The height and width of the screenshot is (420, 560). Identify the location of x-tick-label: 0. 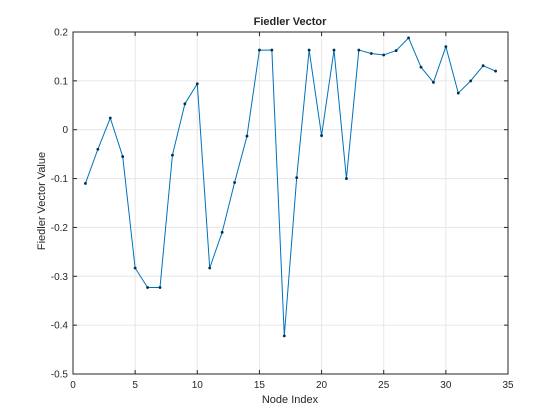
(73, 385).